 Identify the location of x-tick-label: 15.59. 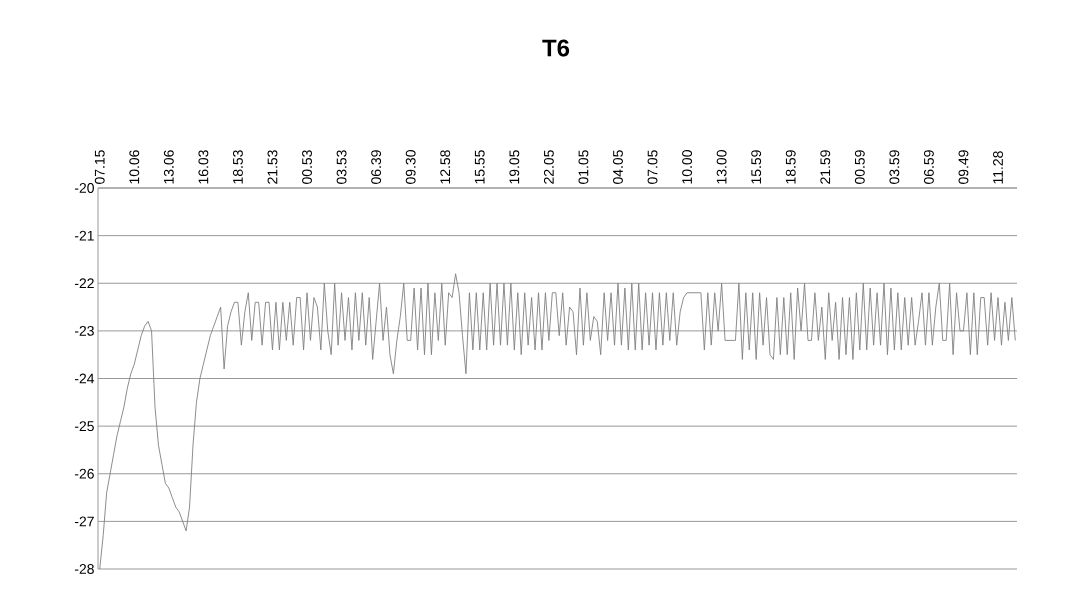
(756, 167).